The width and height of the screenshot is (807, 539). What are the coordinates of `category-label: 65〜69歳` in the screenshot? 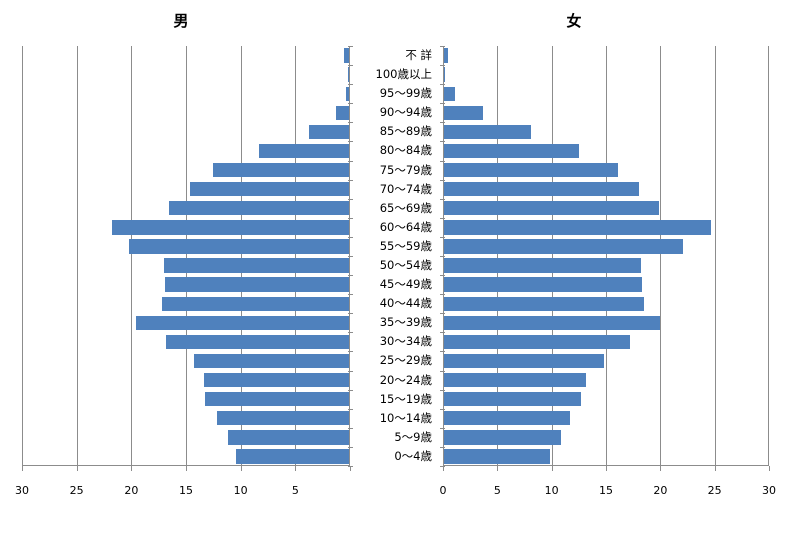 It's located at (405, 207).